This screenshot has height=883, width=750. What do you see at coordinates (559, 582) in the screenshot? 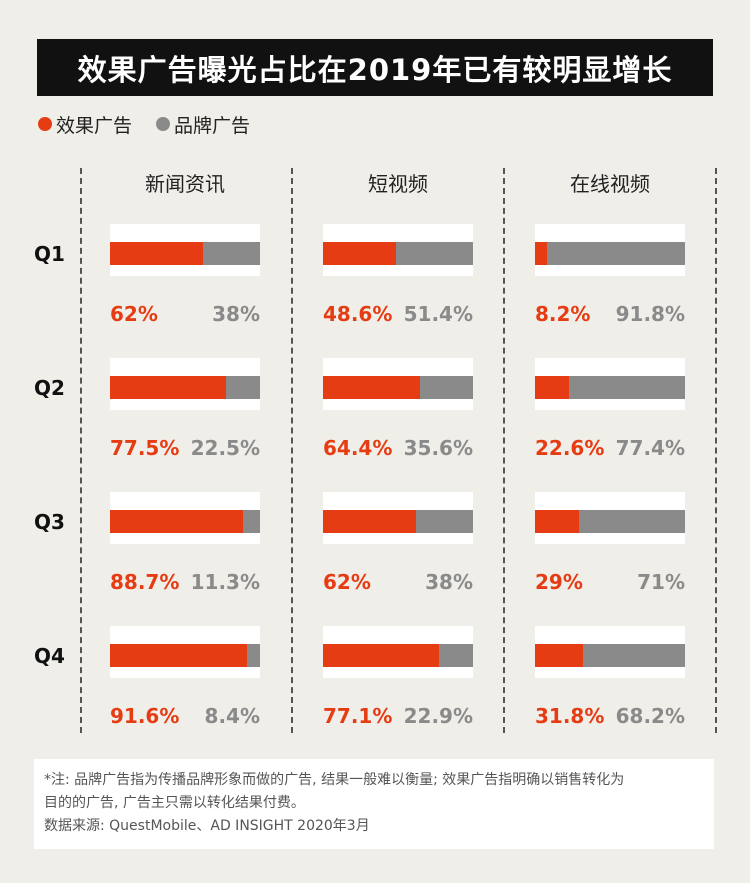
I see `value-label-effect: 29%` at bounding box center [559, 582].